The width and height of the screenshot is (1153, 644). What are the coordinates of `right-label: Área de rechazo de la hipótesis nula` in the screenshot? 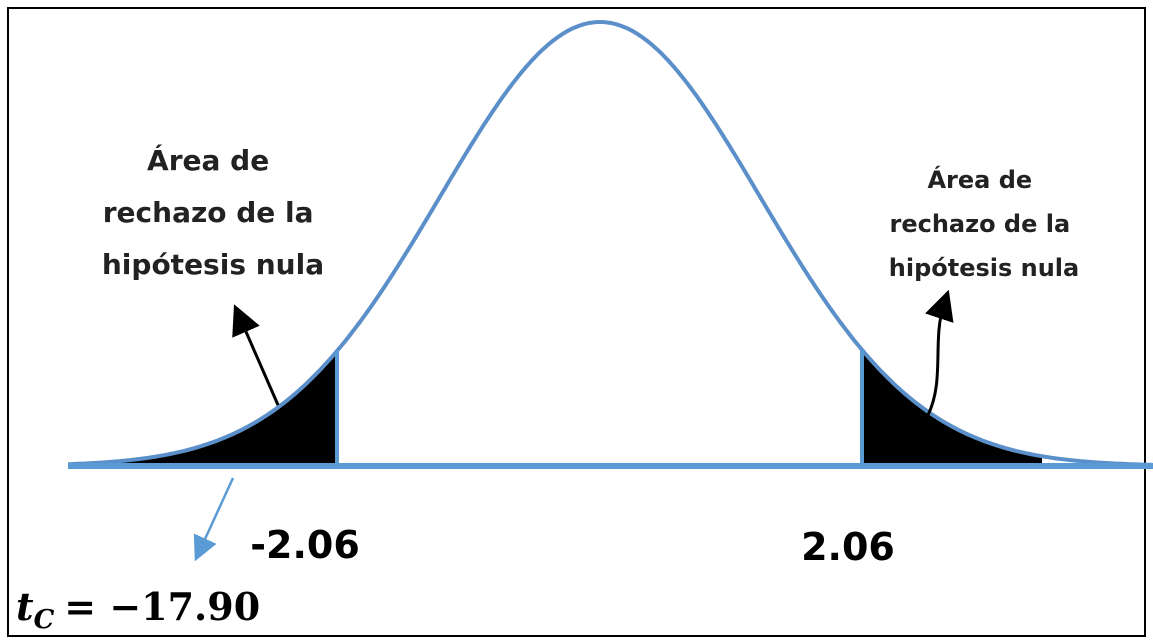 It's located at (984, 223).